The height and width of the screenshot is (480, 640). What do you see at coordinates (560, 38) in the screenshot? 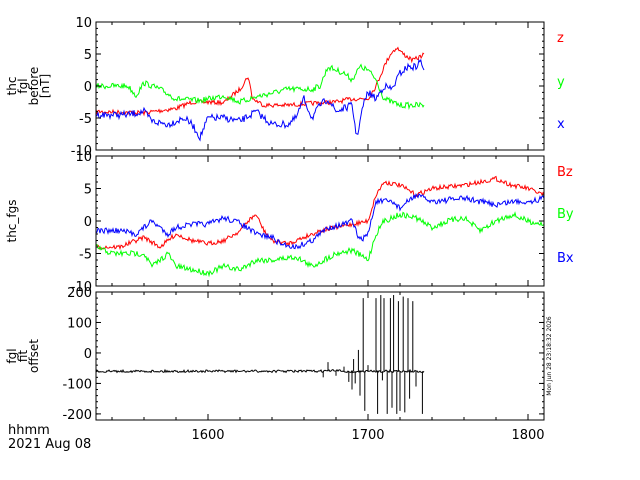
I see `legend-z: z` at bounding box center [560, 38].